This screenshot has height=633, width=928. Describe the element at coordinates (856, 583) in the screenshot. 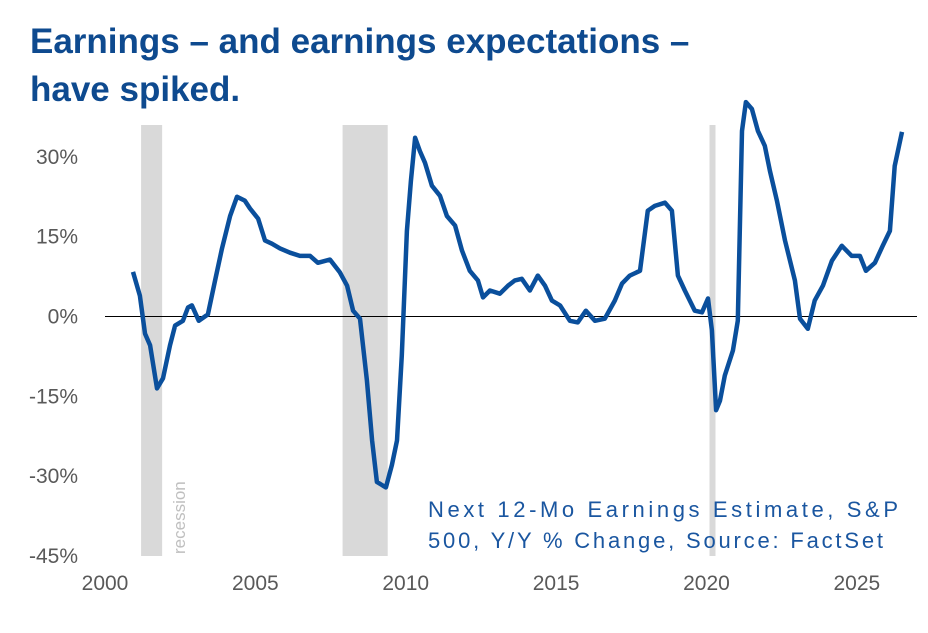

I see `x-tick-label: 2025` at that location.